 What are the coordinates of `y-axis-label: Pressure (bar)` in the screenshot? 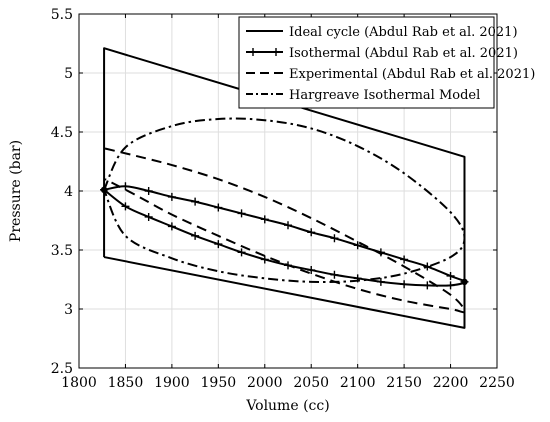 It's located at (16, 191).